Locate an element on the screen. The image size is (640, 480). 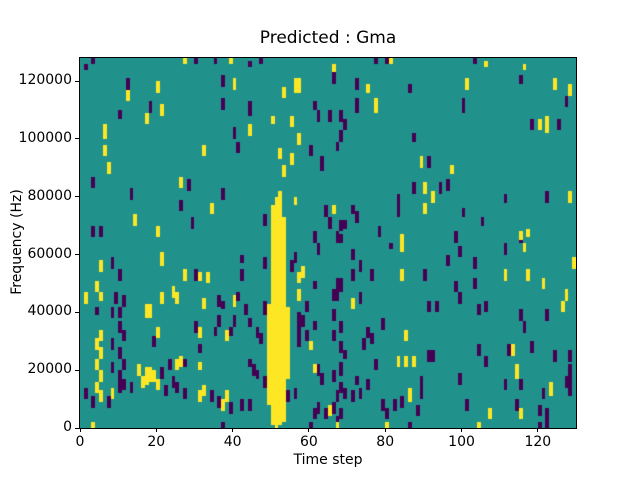
y-tick-label: 100000 is located at coordinates (45, 137).